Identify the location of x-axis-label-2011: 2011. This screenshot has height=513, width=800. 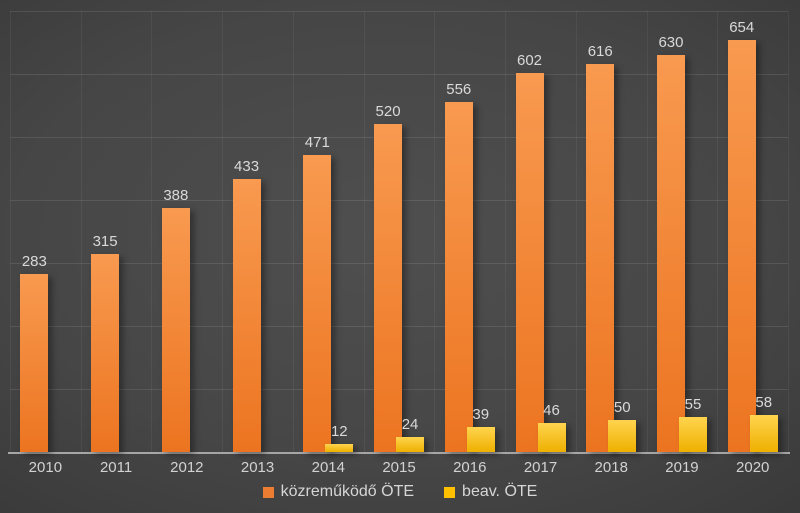
(116, 467).